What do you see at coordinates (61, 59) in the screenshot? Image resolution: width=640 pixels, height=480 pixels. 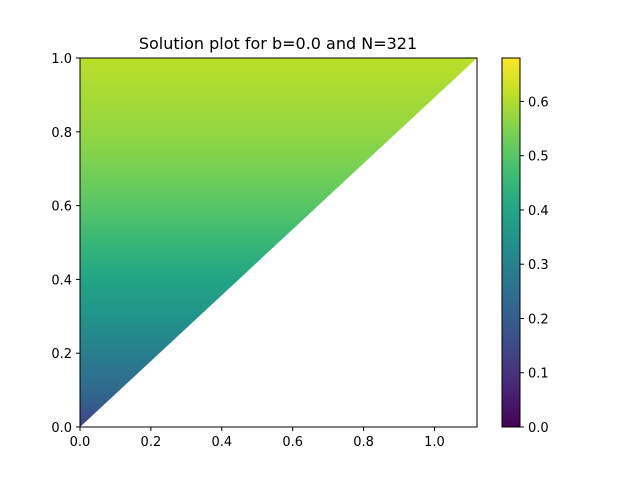 I see `y-tick-label: 1.0` at bounding box center [61, 59].